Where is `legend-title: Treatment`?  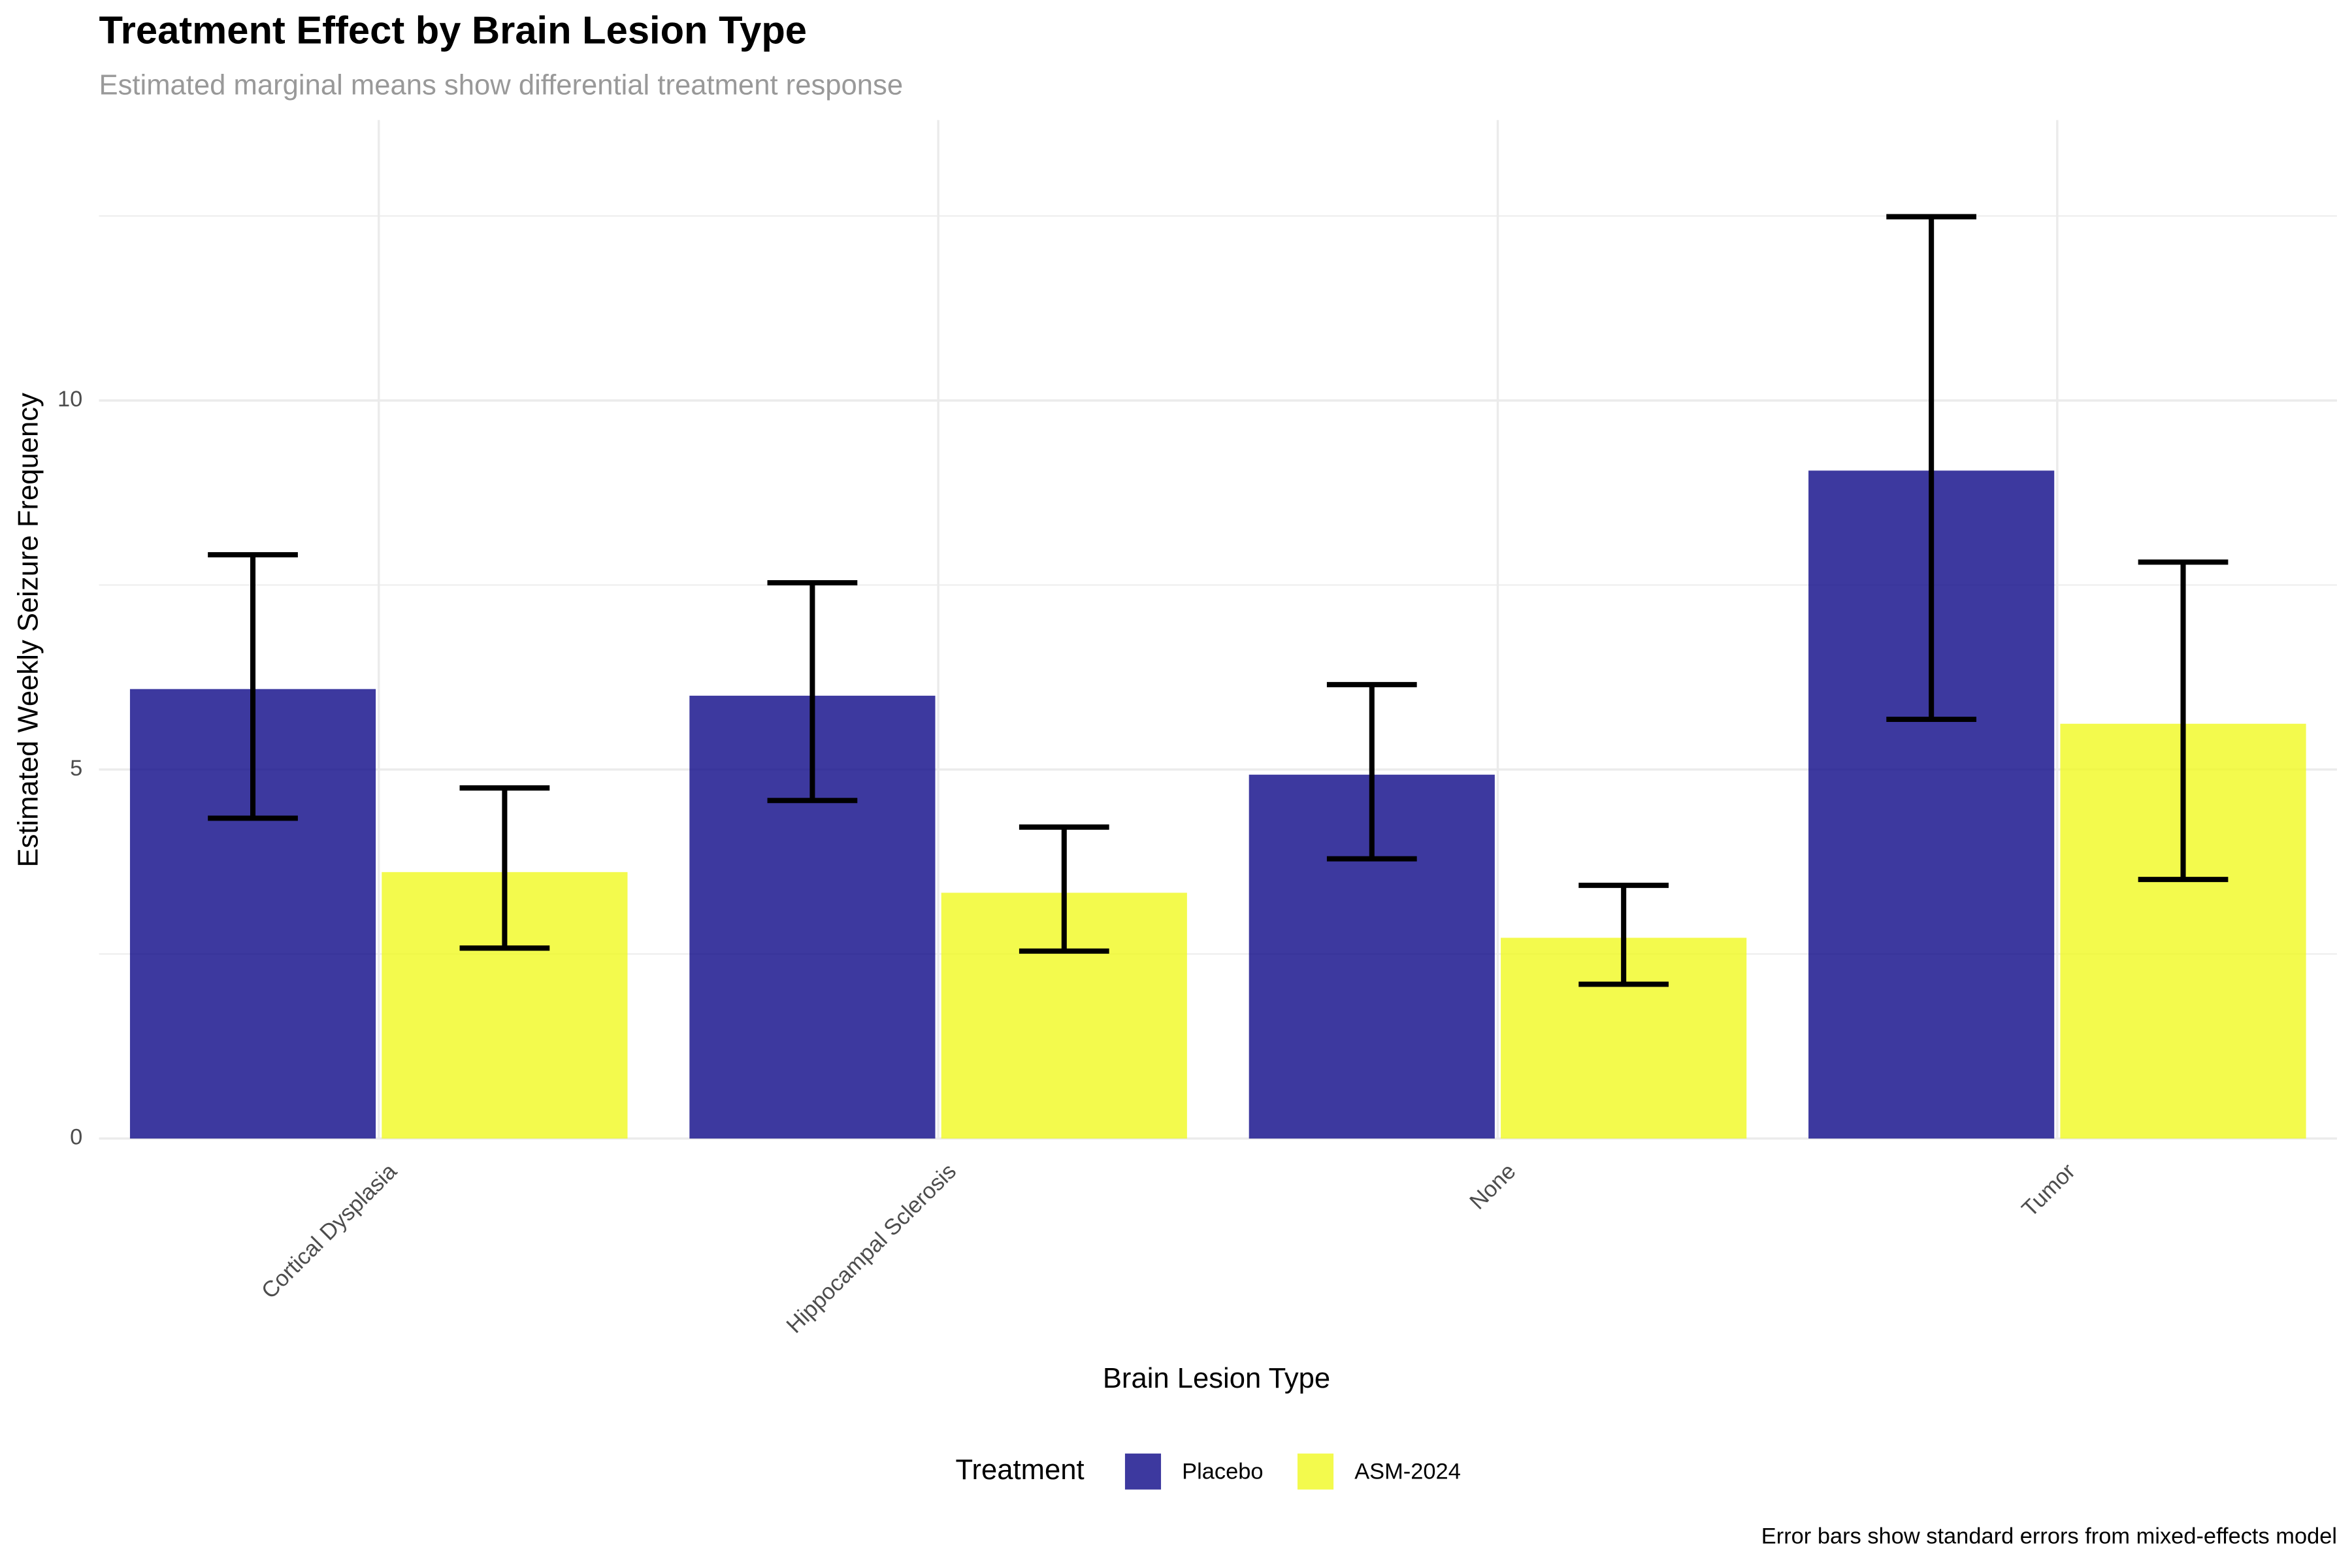 legend-title: Treatment is located at coordinates (1020, 1470).